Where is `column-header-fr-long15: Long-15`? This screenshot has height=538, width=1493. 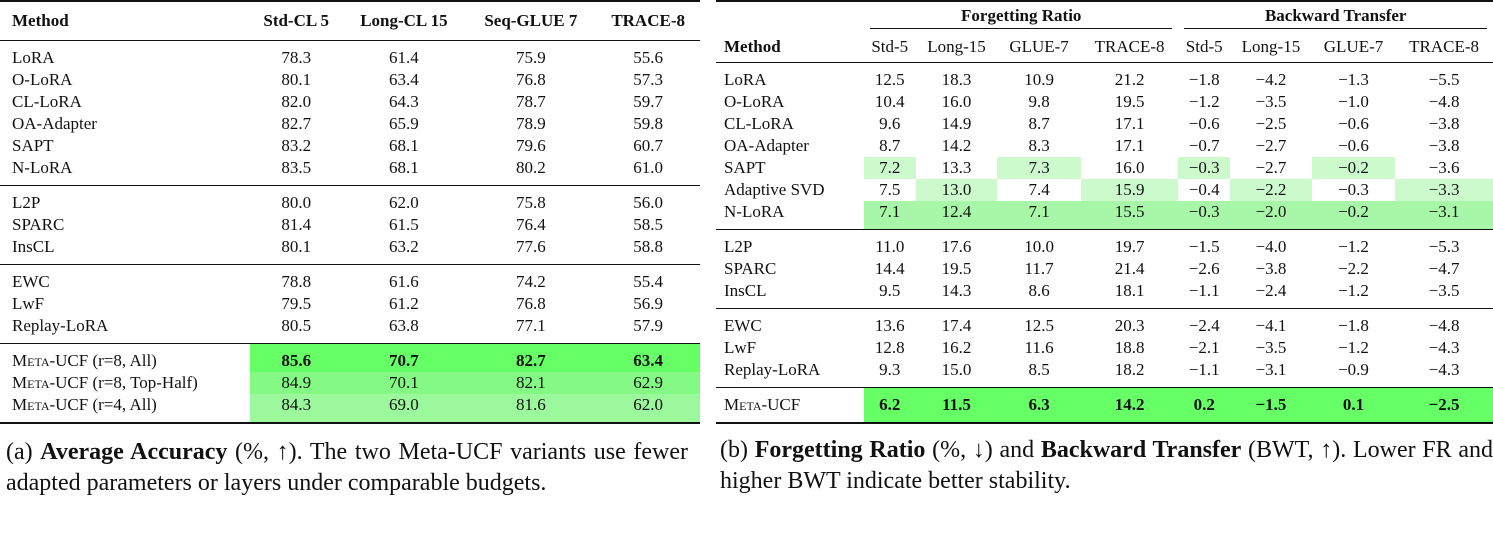 column-header-fr-long15: Long-15 is located at coordinates (956, 46).